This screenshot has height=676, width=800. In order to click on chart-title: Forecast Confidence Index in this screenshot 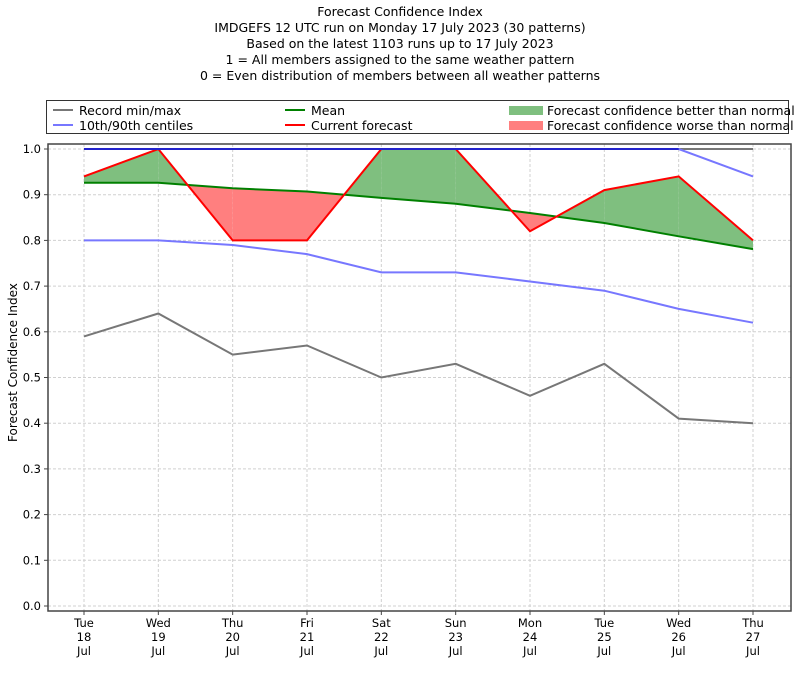, I will do `click(400, 11)`.